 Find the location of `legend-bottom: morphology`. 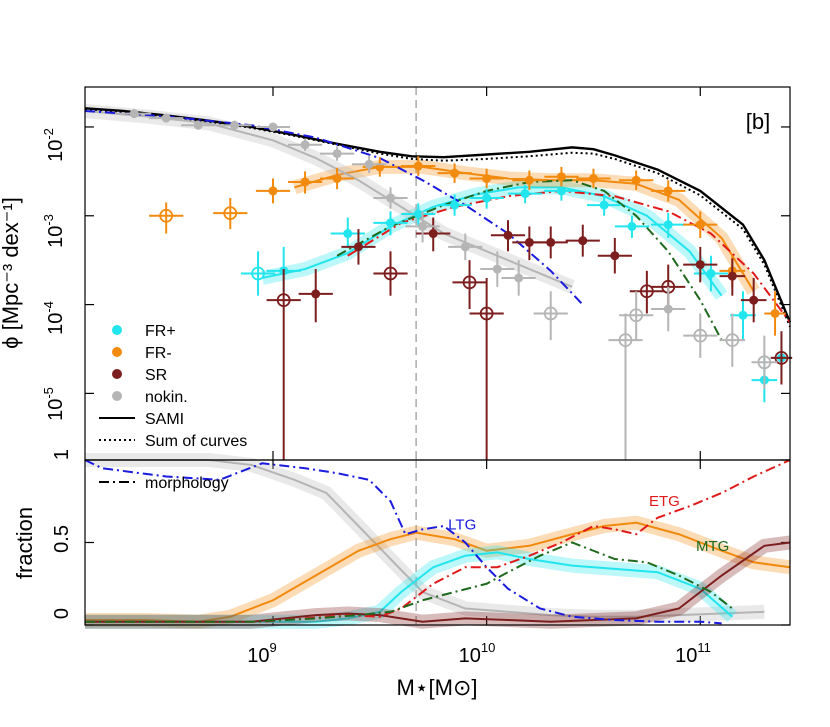

legend-bottom: morphology is located at coordinates (164, 483).